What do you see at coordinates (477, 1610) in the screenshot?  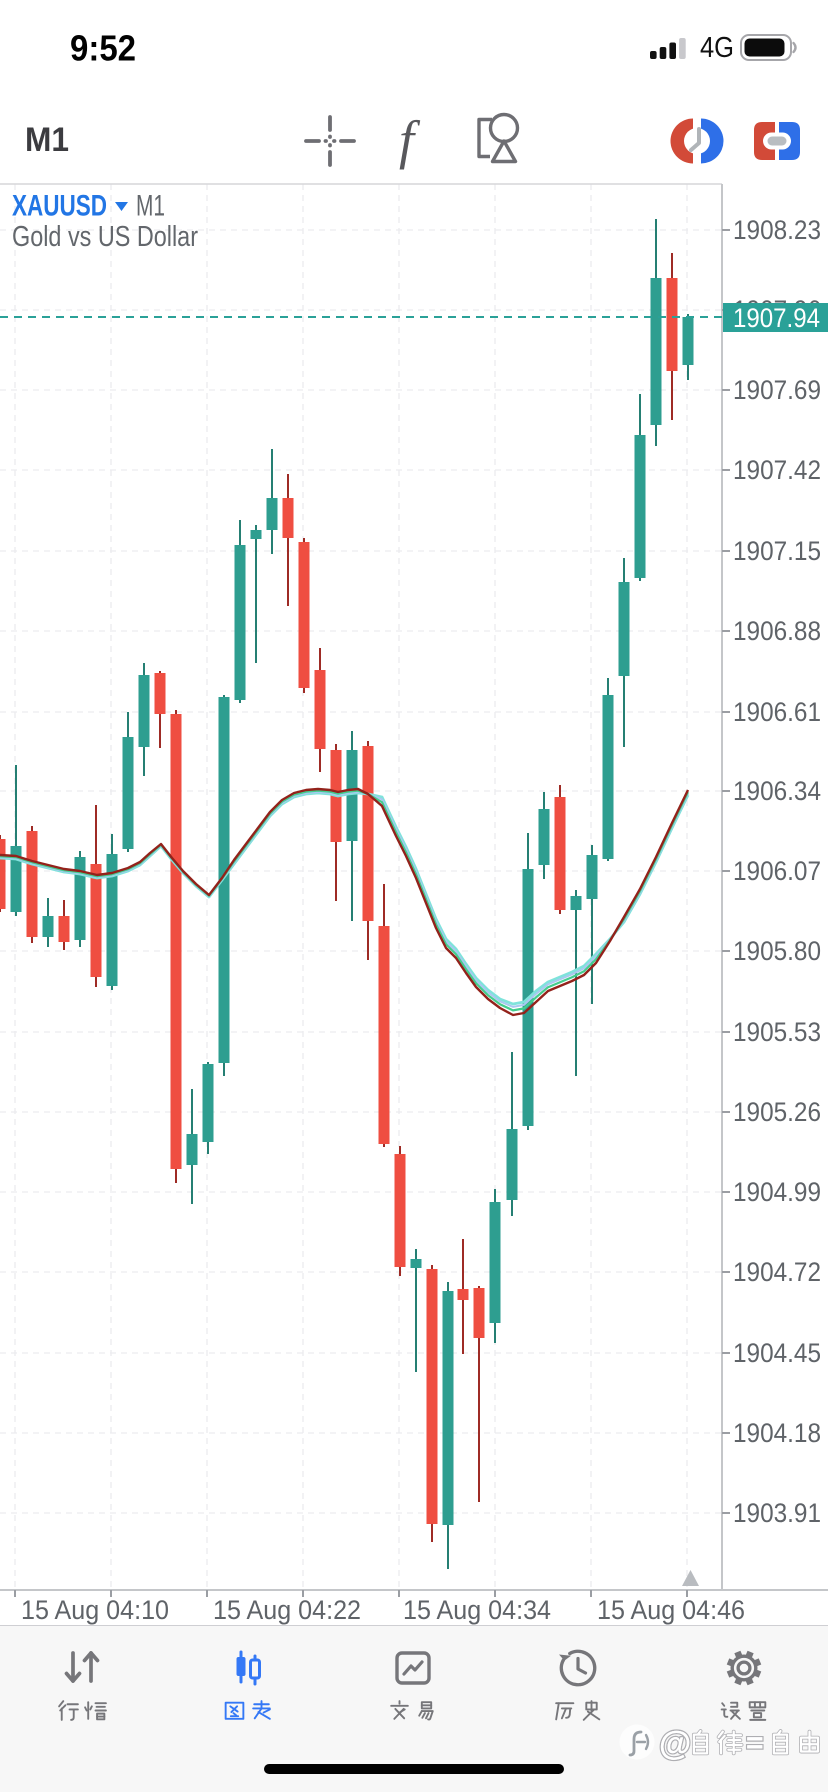 I see `svg-text: 15 Aug 04:34` at bounding box center [477, 1610].